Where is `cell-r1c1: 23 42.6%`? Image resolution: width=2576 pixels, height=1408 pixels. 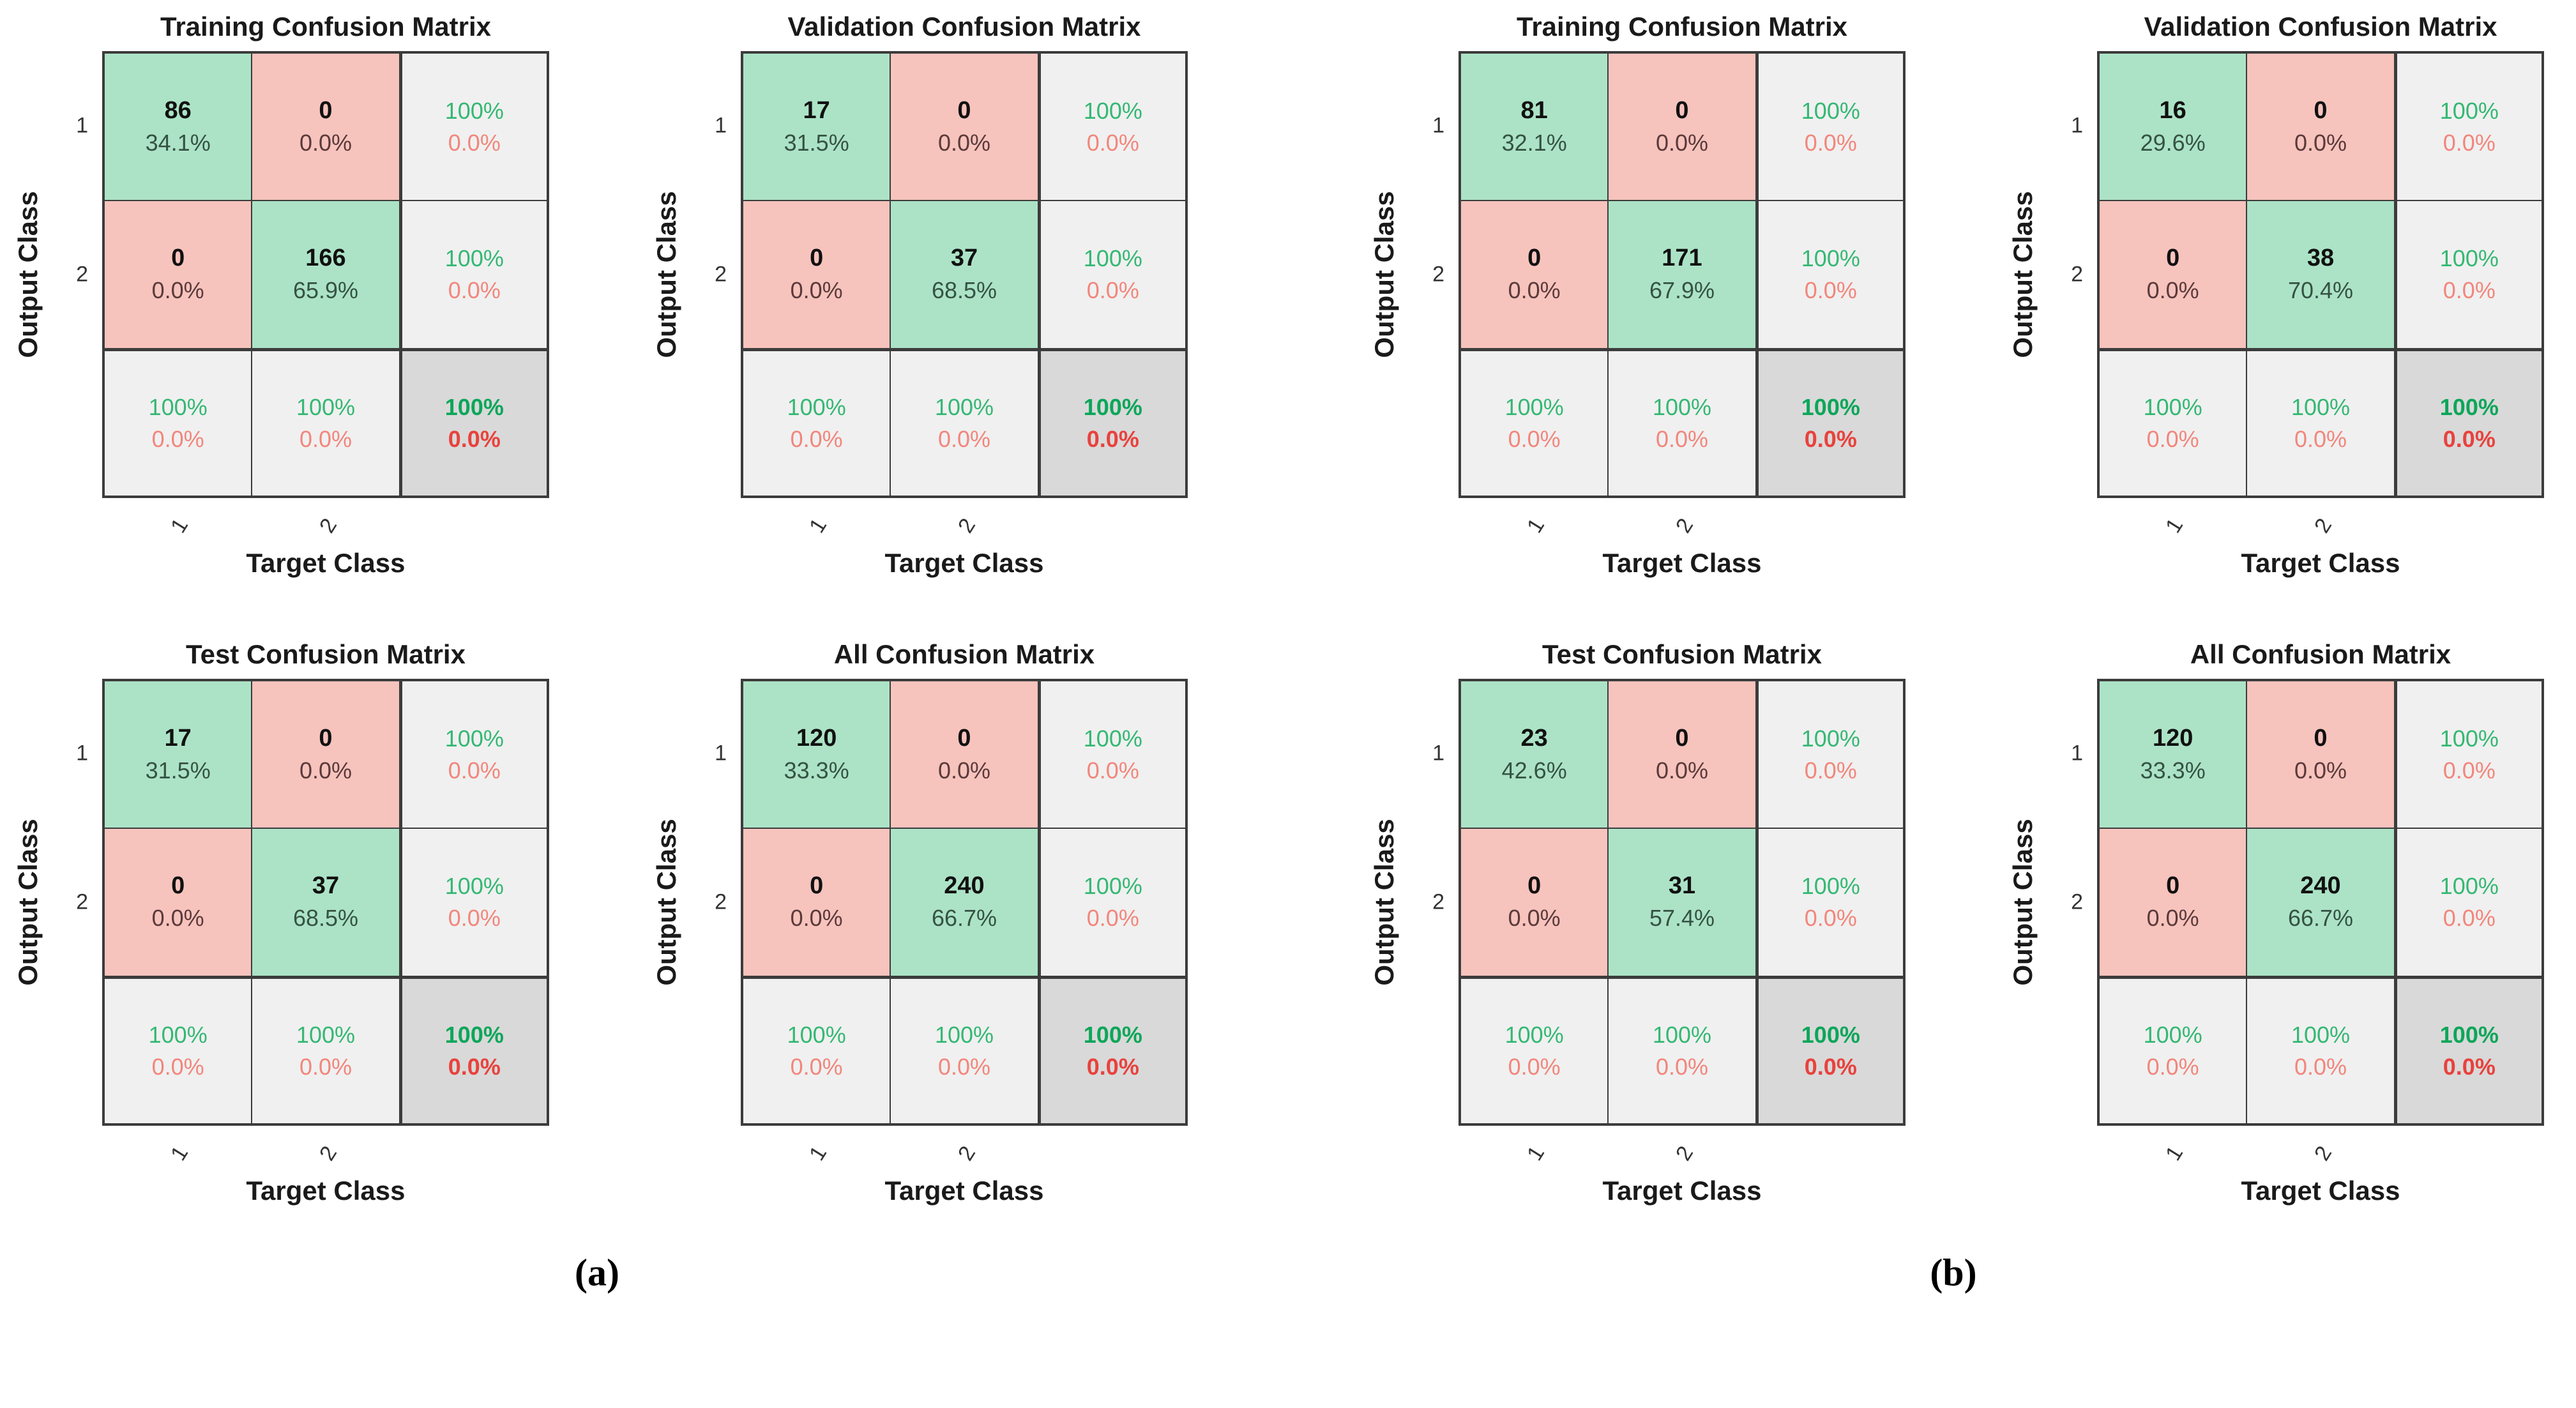 cell-r1c1: 23 42.6% is located at coordinates (1535, 754).